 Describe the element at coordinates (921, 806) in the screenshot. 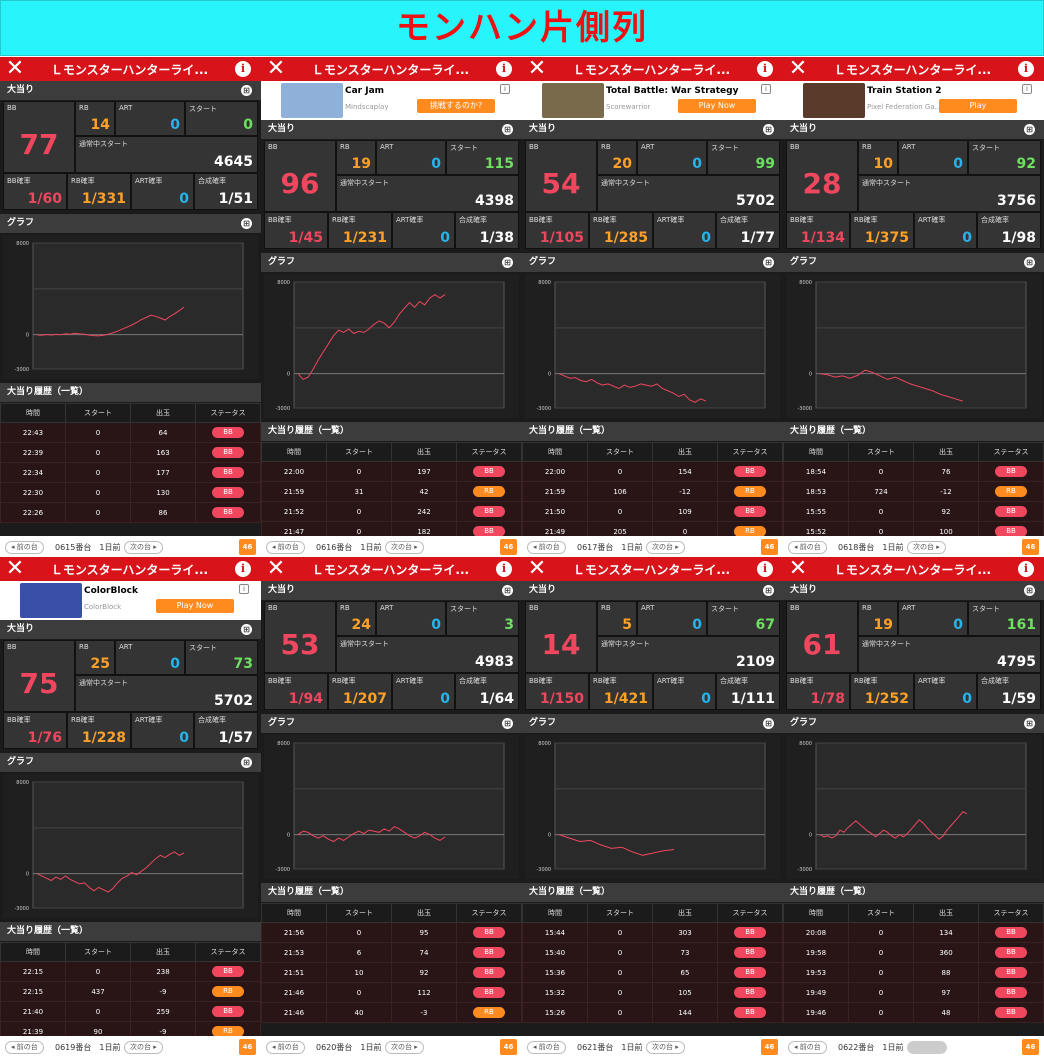

I see `graph-plot-area` at that location.